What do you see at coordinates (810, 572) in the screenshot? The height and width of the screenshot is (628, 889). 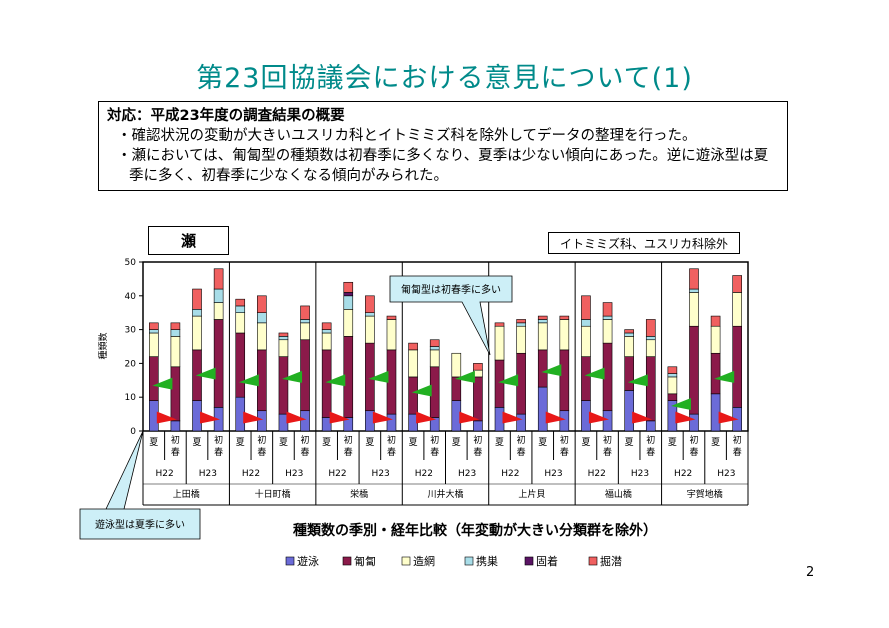 I see `page-number: 2` at bounding box center [810, 572].